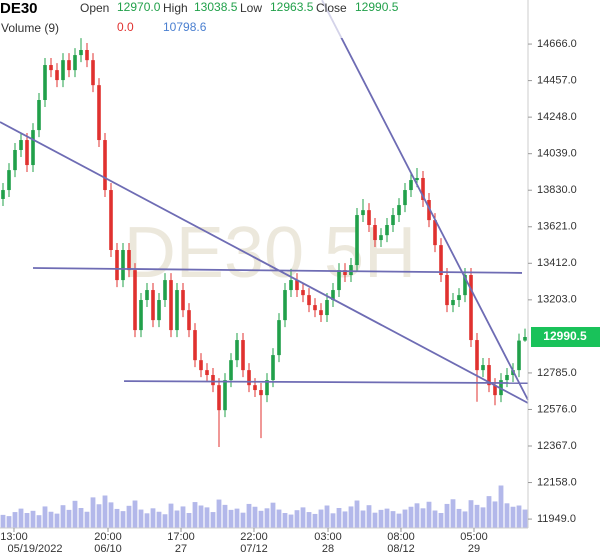 The image size is (600, 558). Describe the element at coordinates (328, 549) in the screenshot. I see `x-tick-date: 28` at that location.